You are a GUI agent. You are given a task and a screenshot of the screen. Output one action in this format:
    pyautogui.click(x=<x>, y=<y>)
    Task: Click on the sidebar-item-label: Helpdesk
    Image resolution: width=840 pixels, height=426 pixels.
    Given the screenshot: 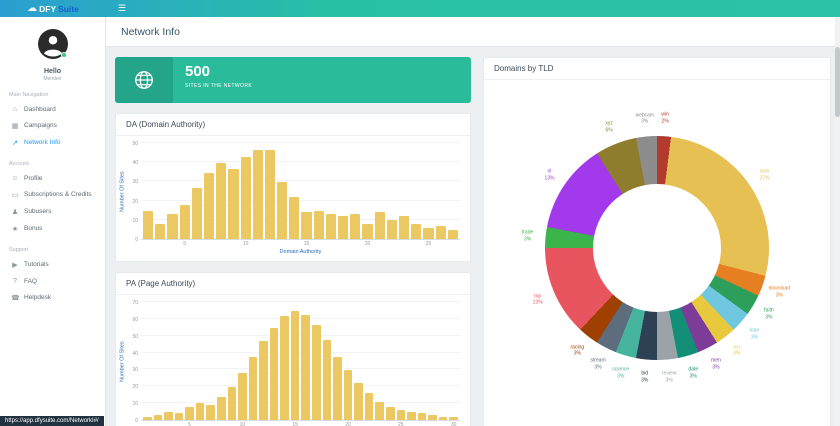 What is the action you would take?
    pyautogui.click(x=38, y=297)
    